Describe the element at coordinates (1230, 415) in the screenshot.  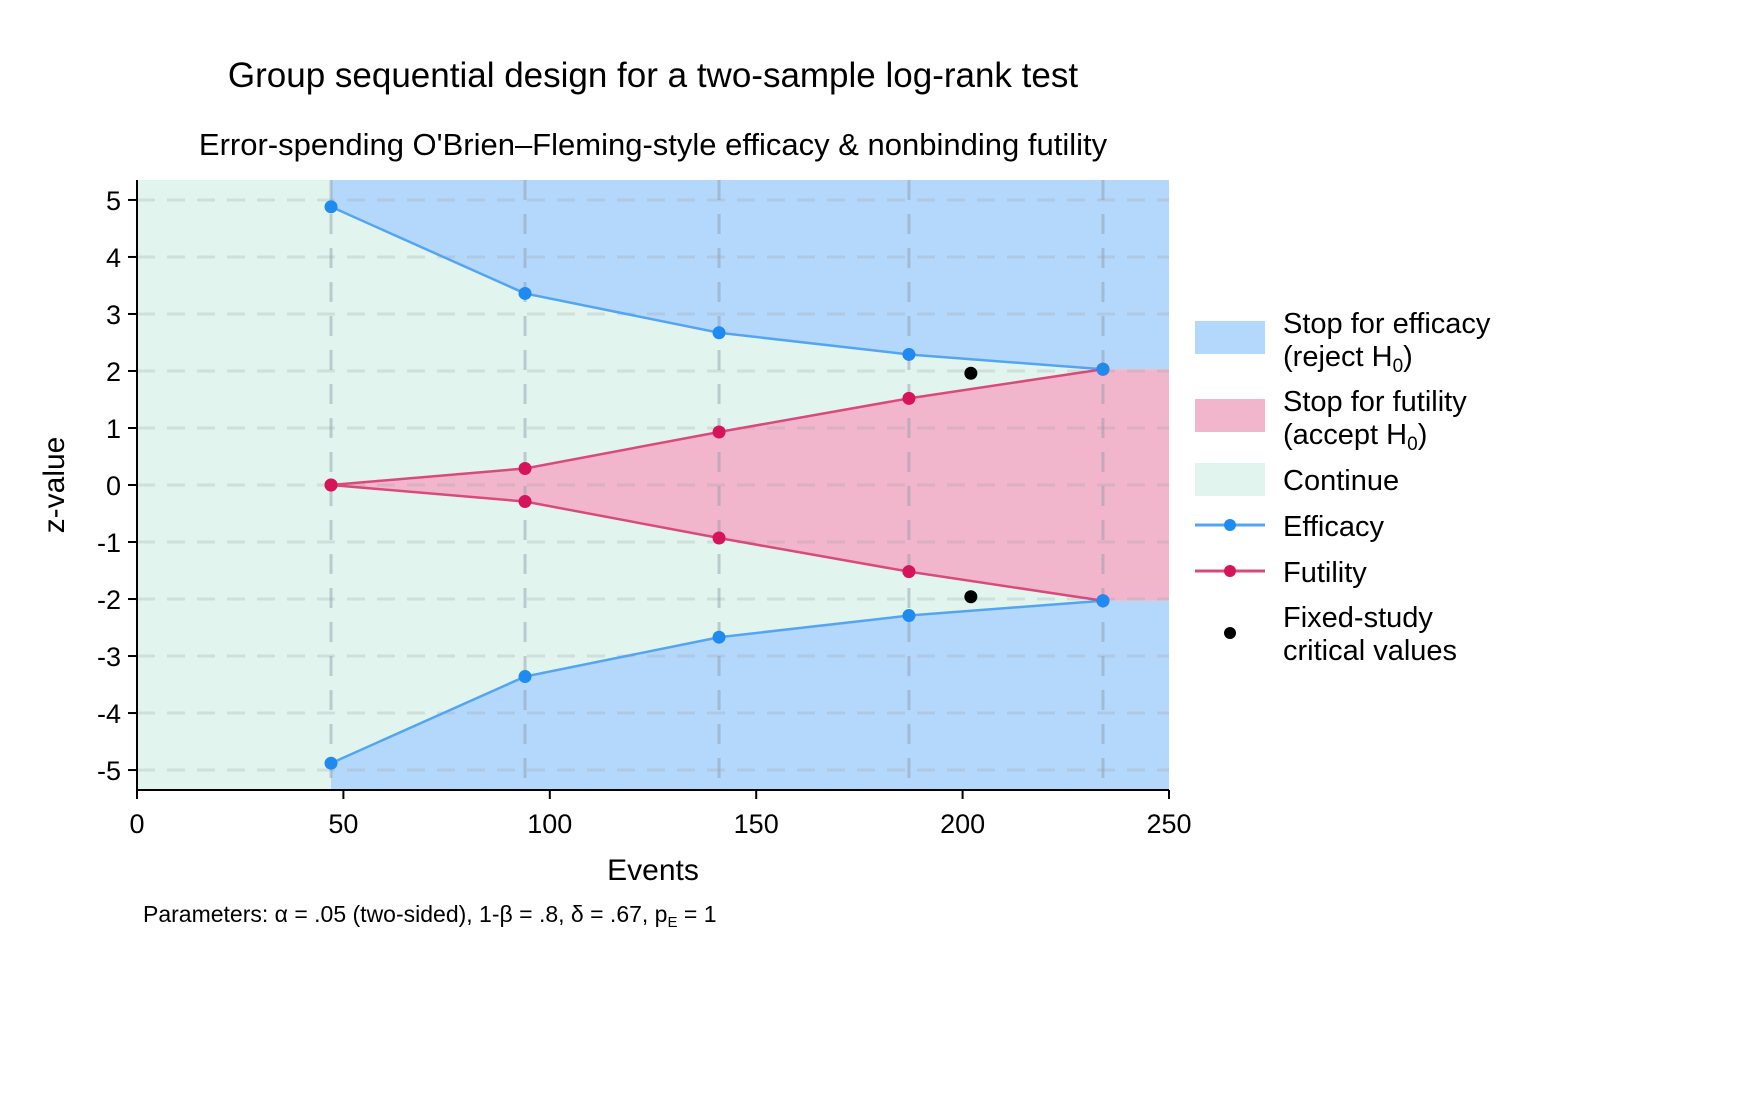
I see `legend-swatch-futility-region` at that location.